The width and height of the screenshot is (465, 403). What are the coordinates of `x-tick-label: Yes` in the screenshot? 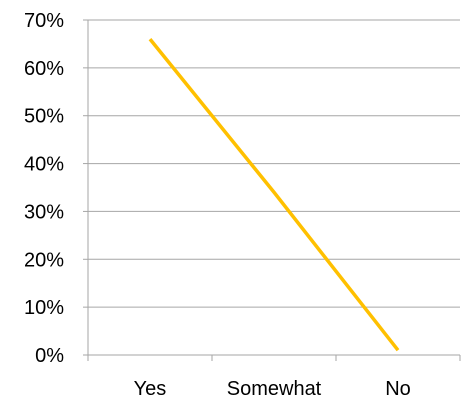 It's located at (150, 389).